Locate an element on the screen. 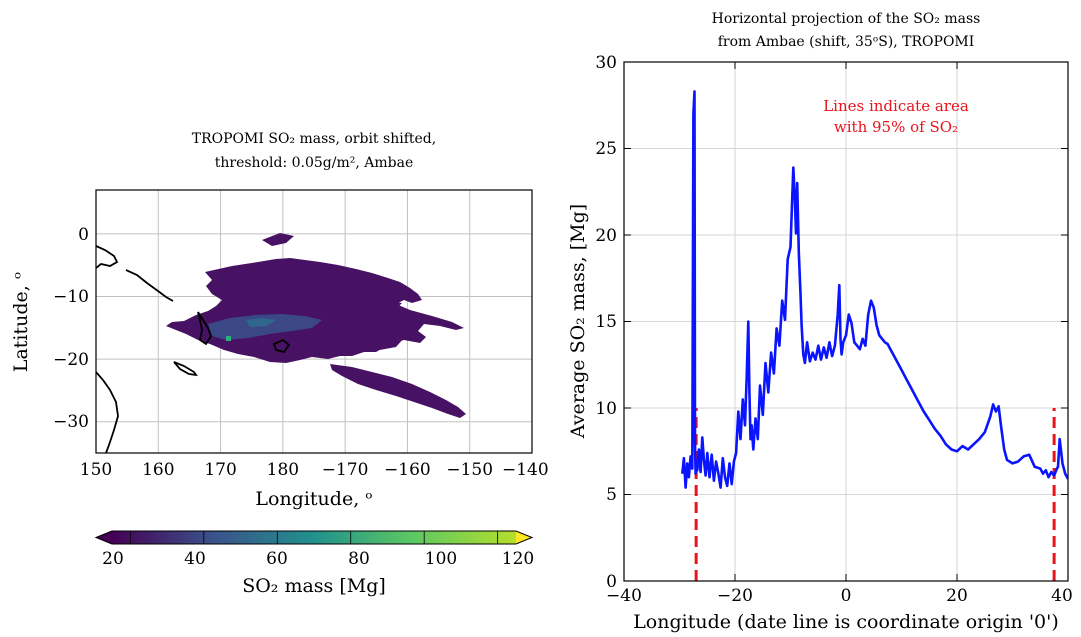 This screenshot has width=1081, height=637. line-ytick-label: 15 is located at coordinates (606, 322).